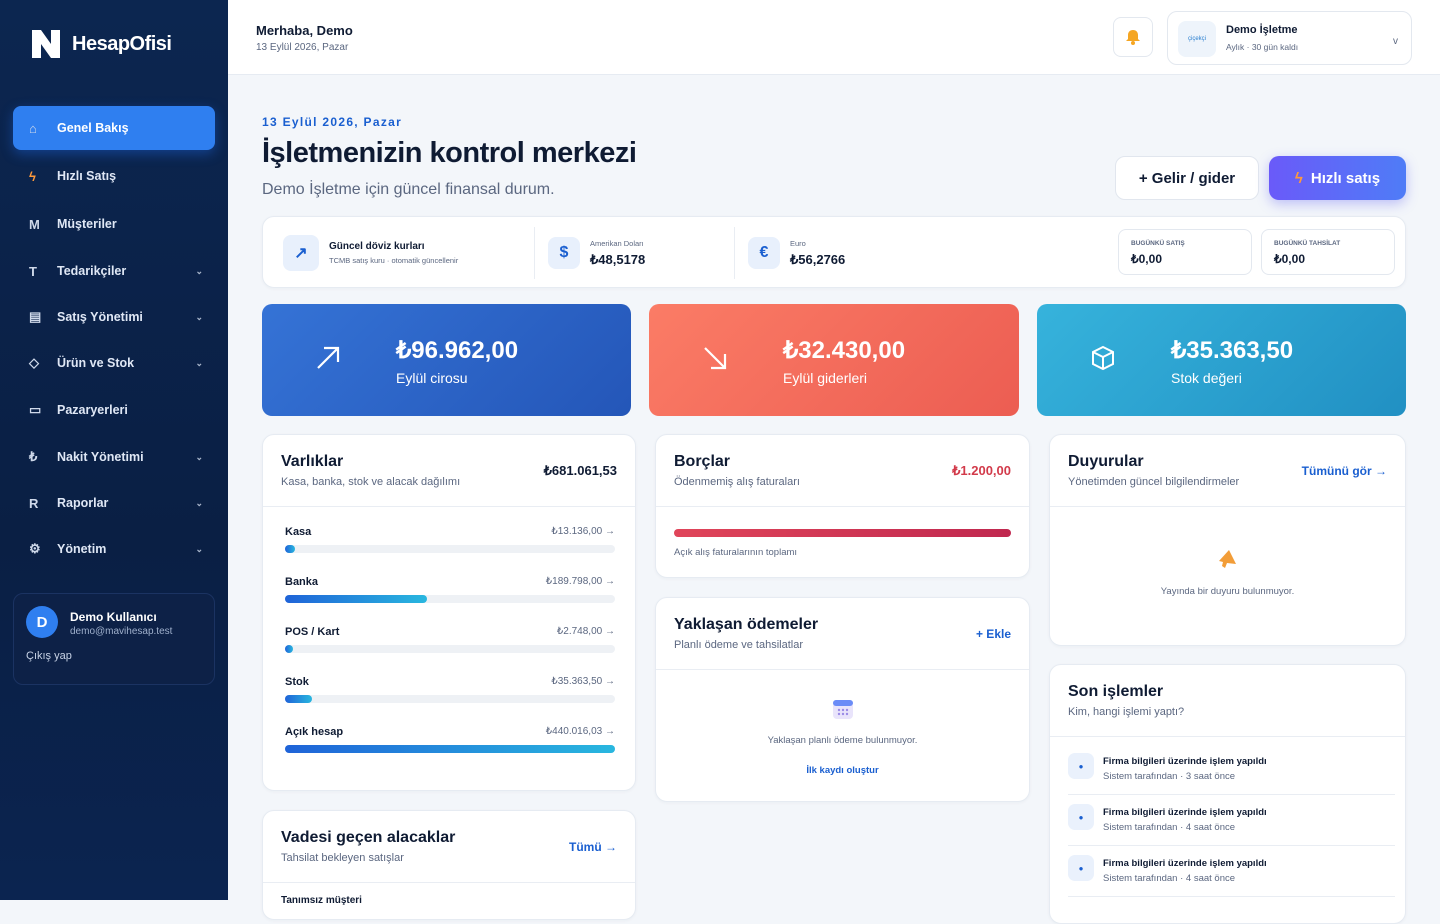 This screenshot has width=1440, height=924. Describe the element at coordinates (314, 732) in the screenshot. I see `asset-name: Açık hesap` at that location.